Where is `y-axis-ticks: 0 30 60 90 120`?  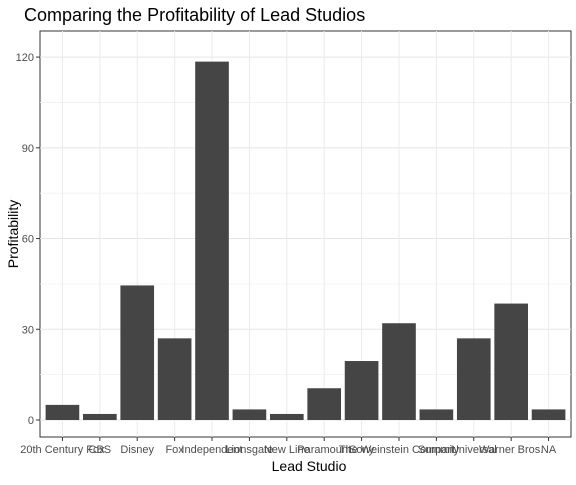 y-axis-ticks: 0 30 60 90 120 is located at coordinates (28, 239).